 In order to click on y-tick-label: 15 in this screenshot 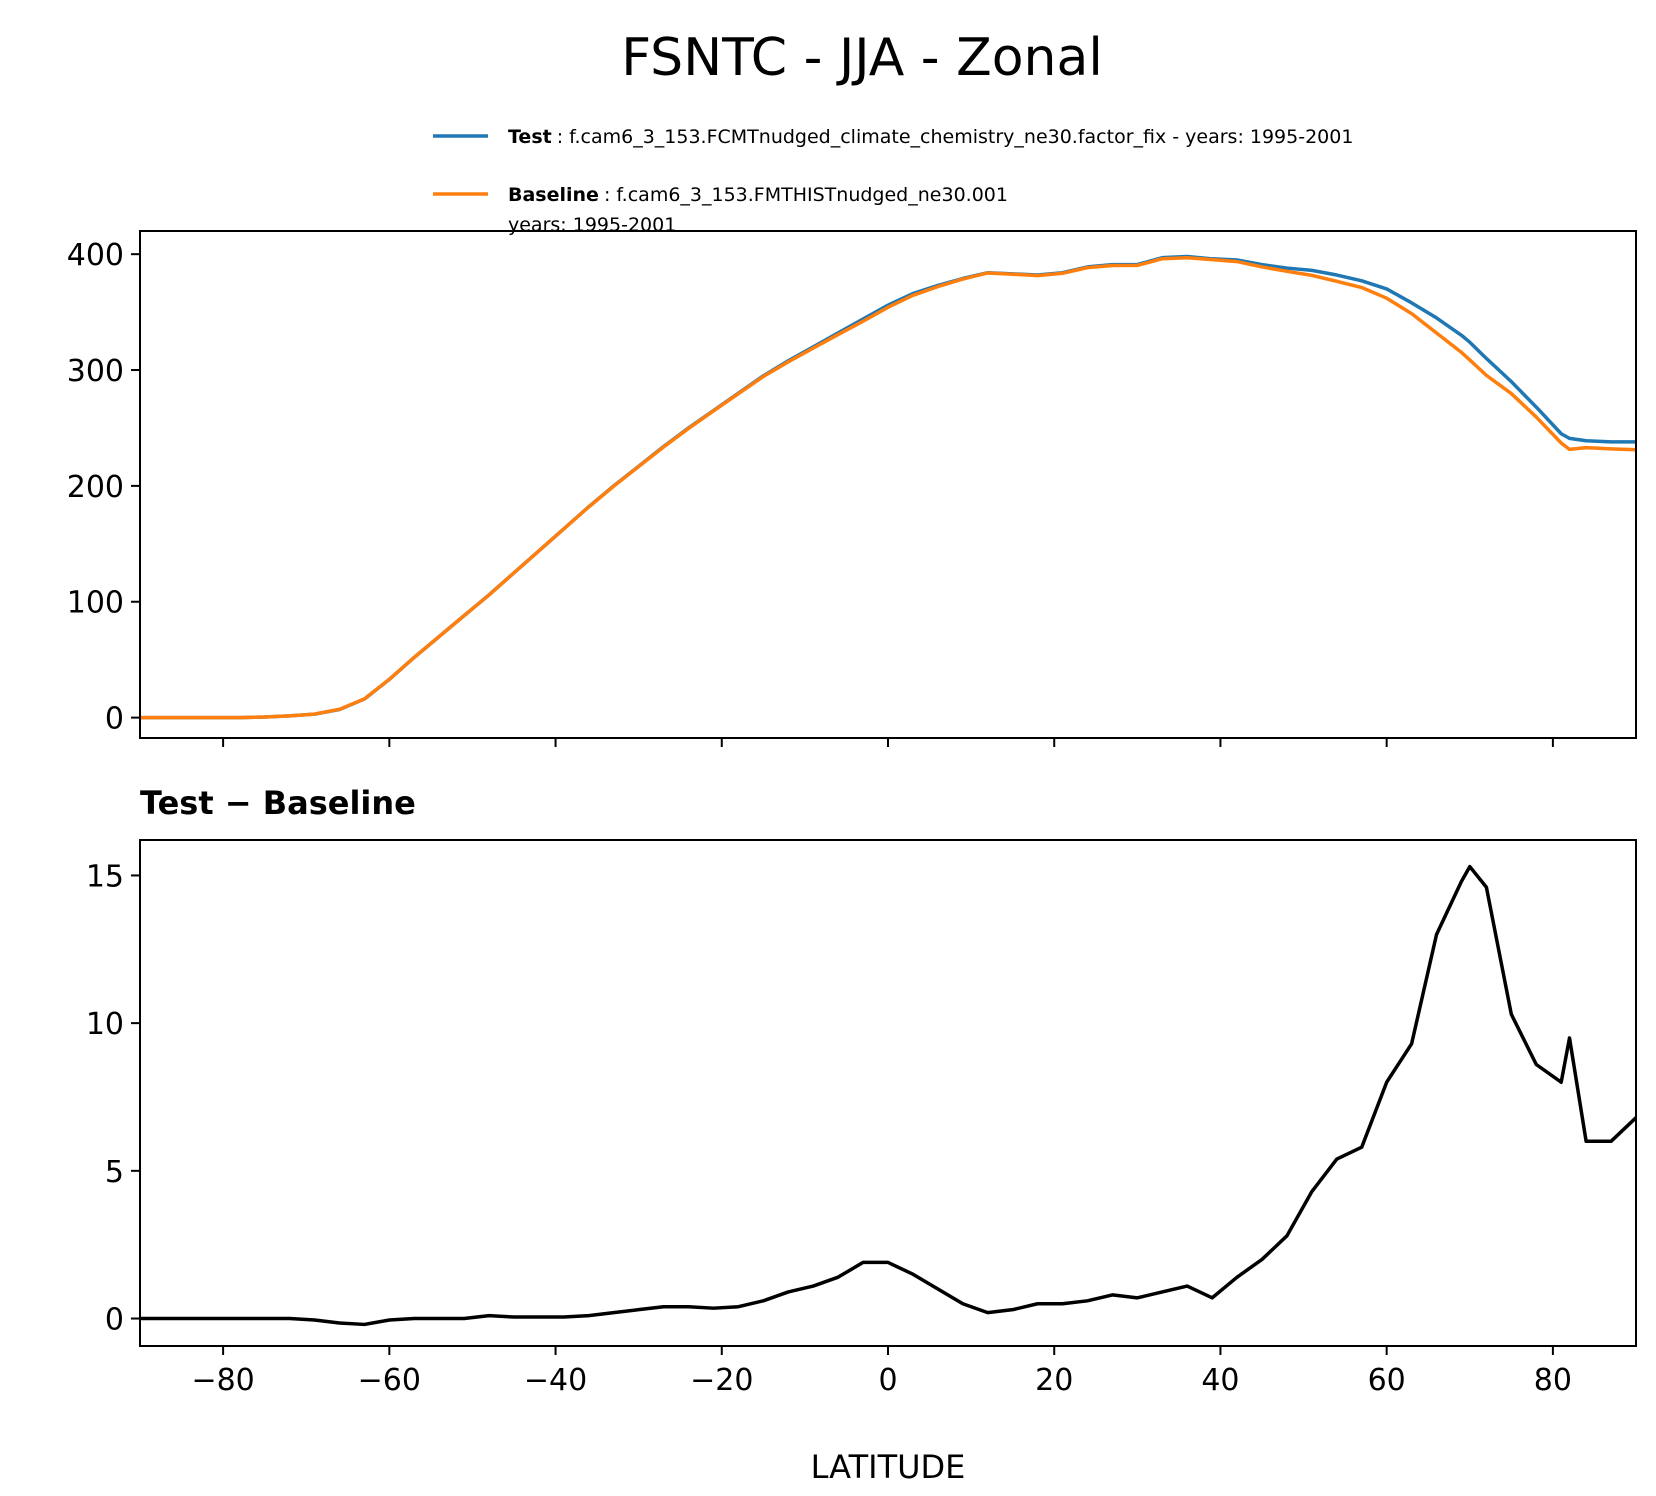, I will do `click(105, 876)`.